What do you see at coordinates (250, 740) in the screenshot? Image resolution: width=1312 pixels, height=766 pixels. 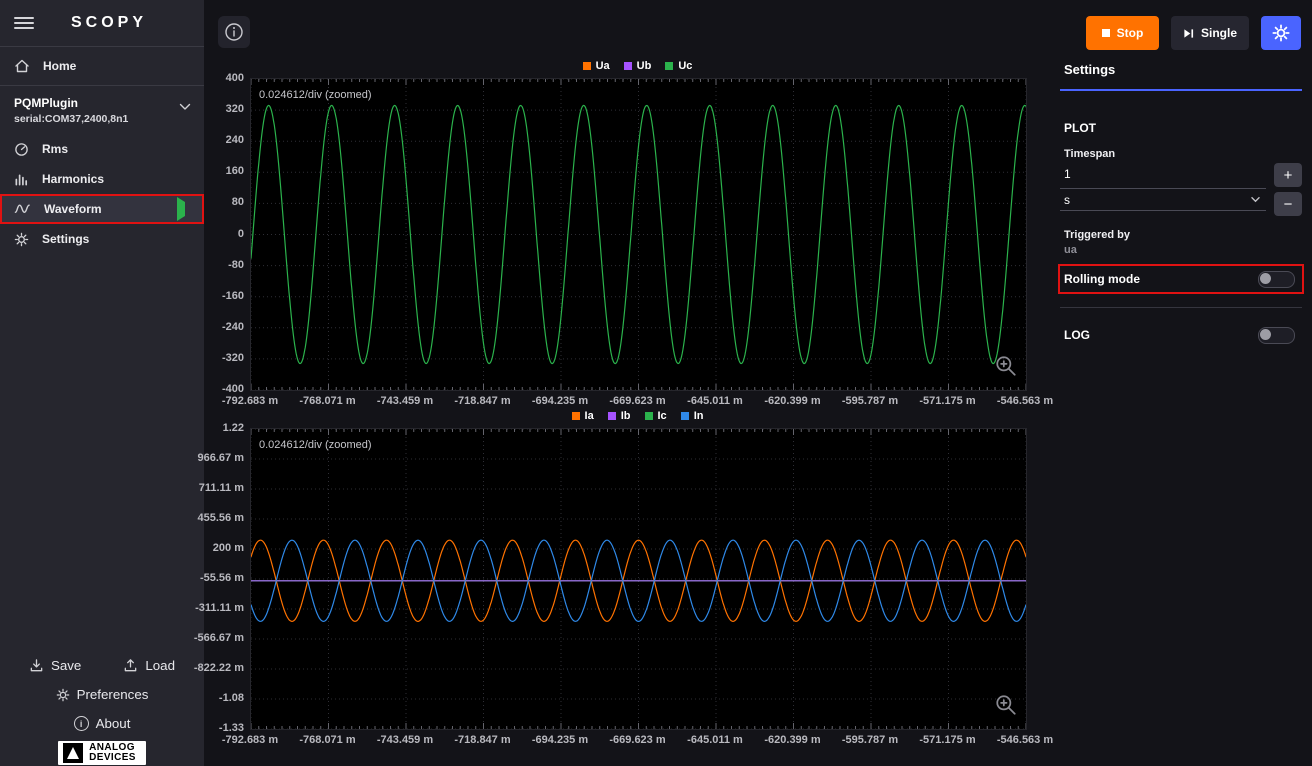 I see `x-tick-label: -792.683 m` at bounding box center [250, 740].